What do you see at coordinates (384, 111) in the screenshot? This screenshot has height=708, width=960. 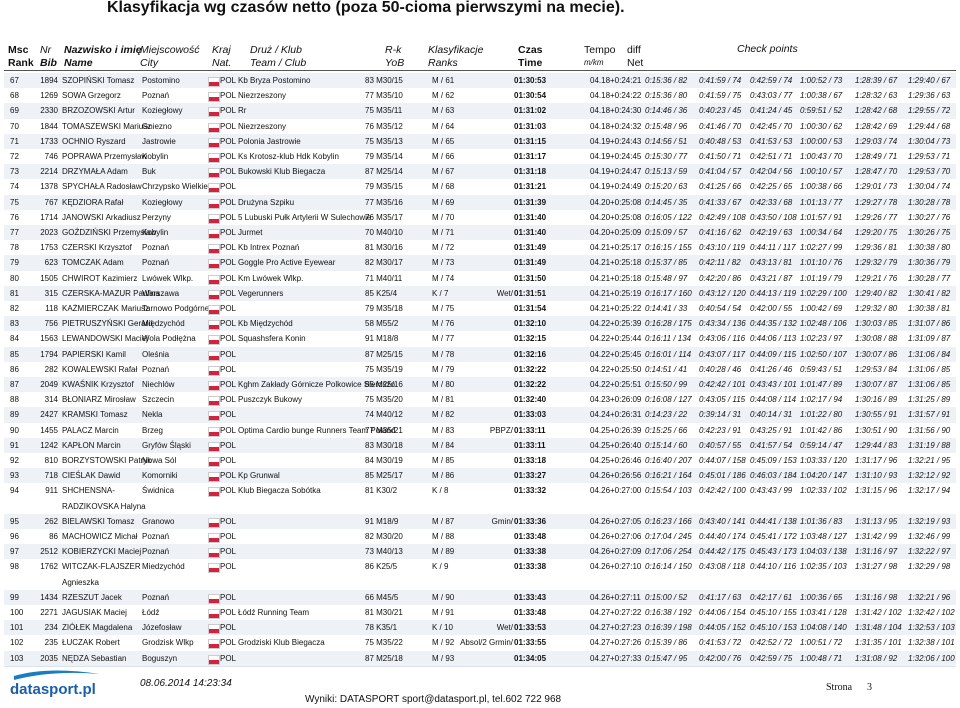 I see `year-category: 75 M35/11` at bounding box center [384, 111].